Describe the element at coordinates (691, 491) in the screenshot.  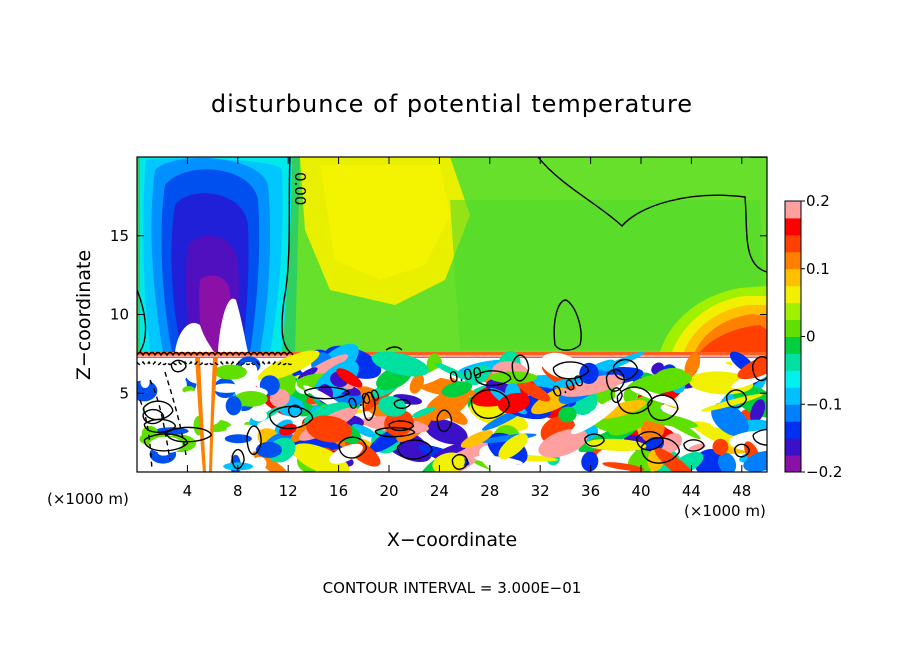
I see `x-tick-label: 44` at that location.